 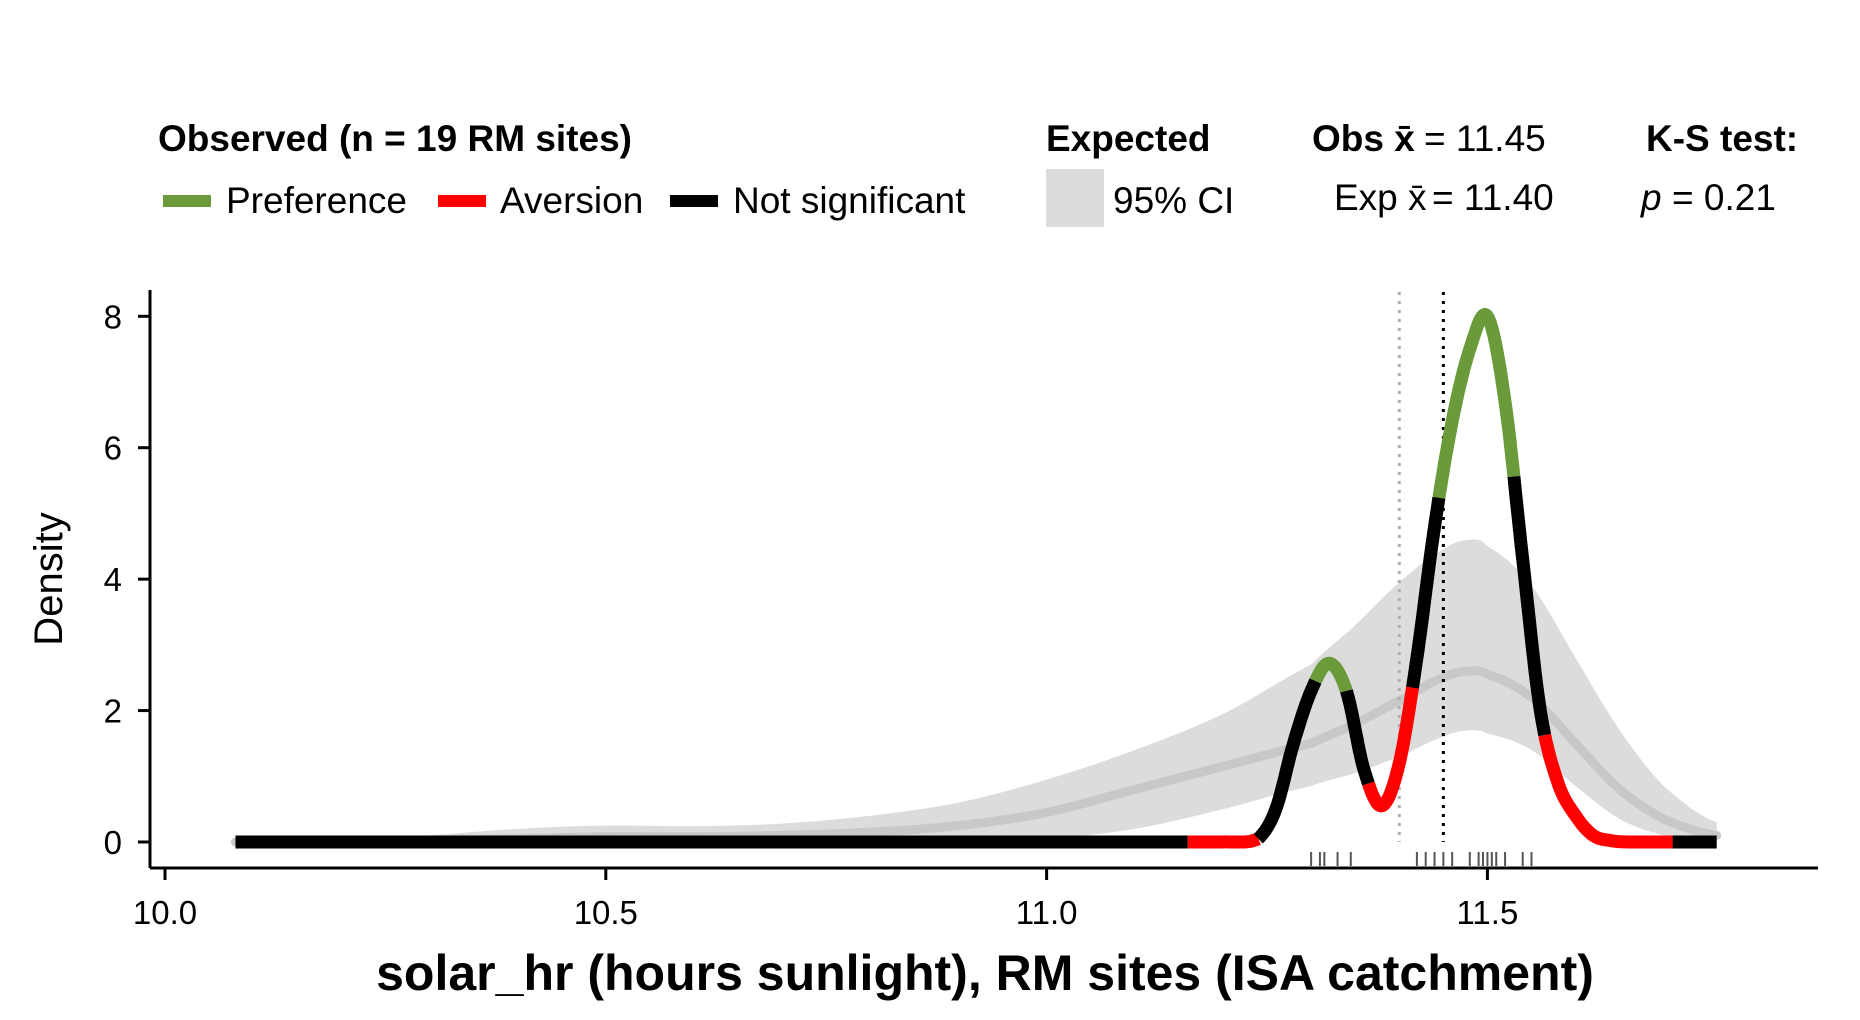 I want to click on obs-mean-value: = 11.45, so click(x=1485, y=138).